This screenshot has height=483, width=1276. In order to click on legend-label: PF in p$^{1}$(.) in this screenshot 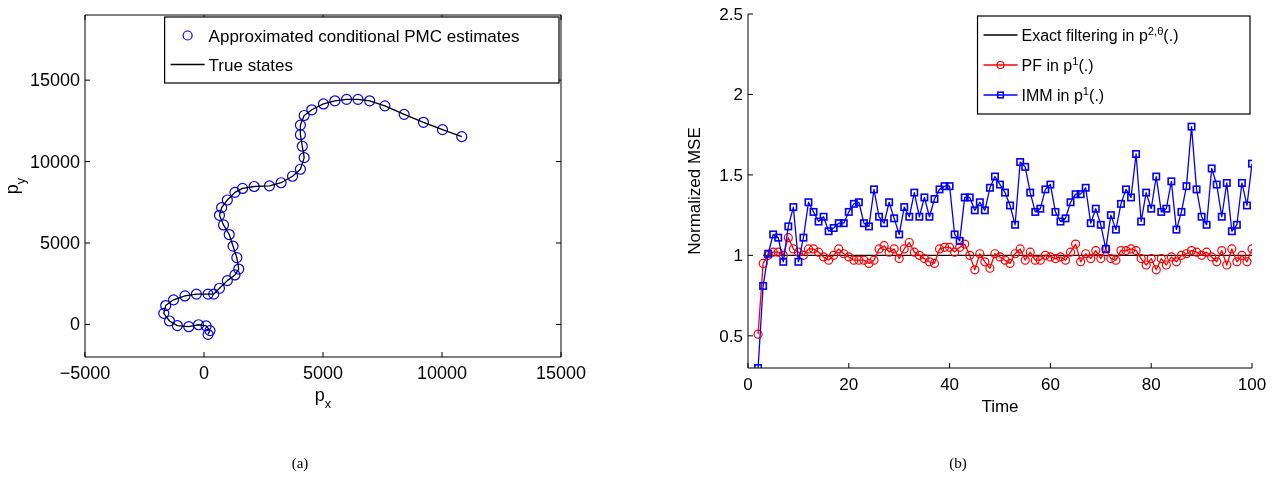, I will do `click(1057, 64)`.